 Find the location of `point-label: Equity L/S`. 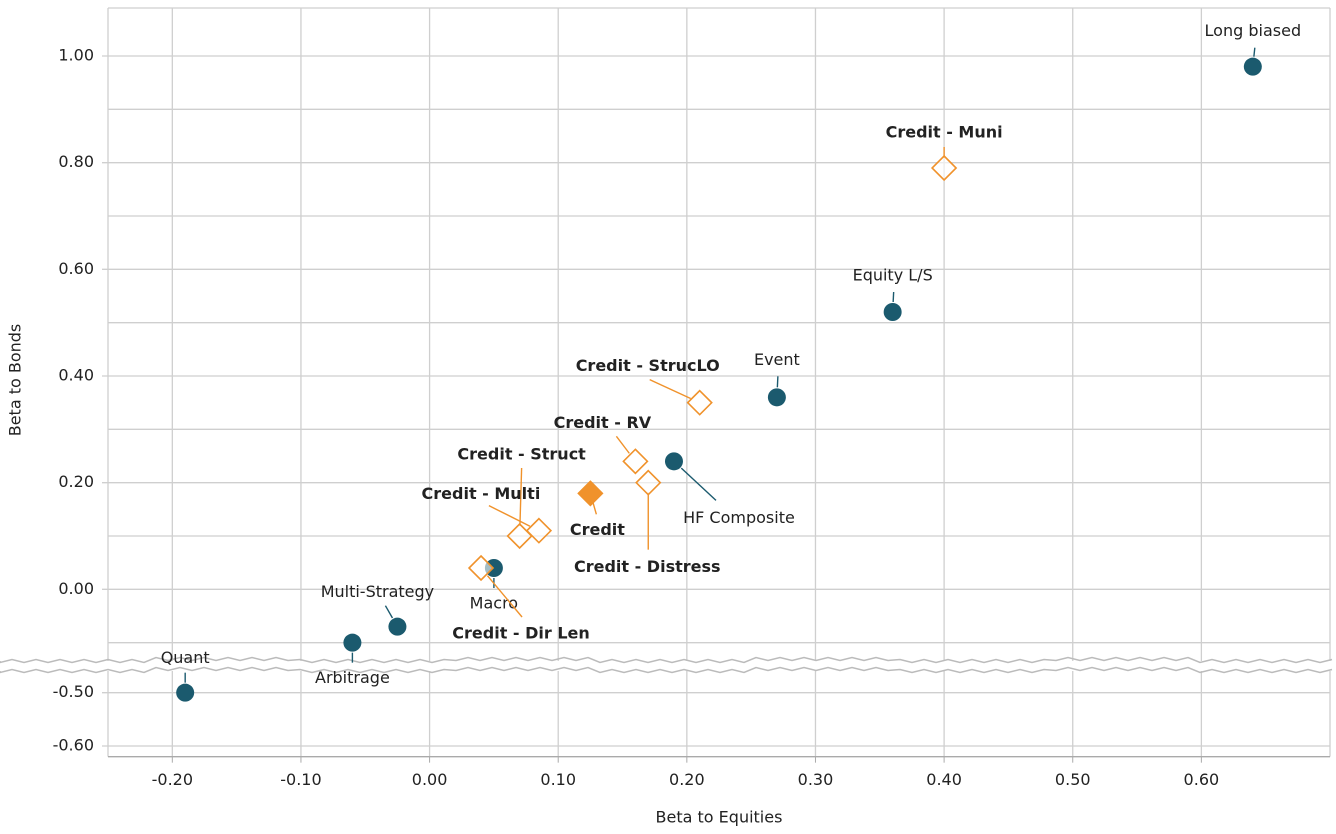

point-label: Equity L/S is located at coordinates (893, 275).